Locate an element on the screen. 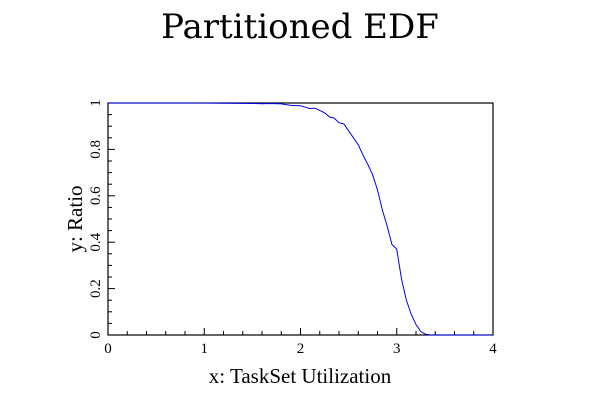 Image resolution: width=600 pixels, height=400 pixels. x-tick-label: 1 is located at coordinates (205, 349).